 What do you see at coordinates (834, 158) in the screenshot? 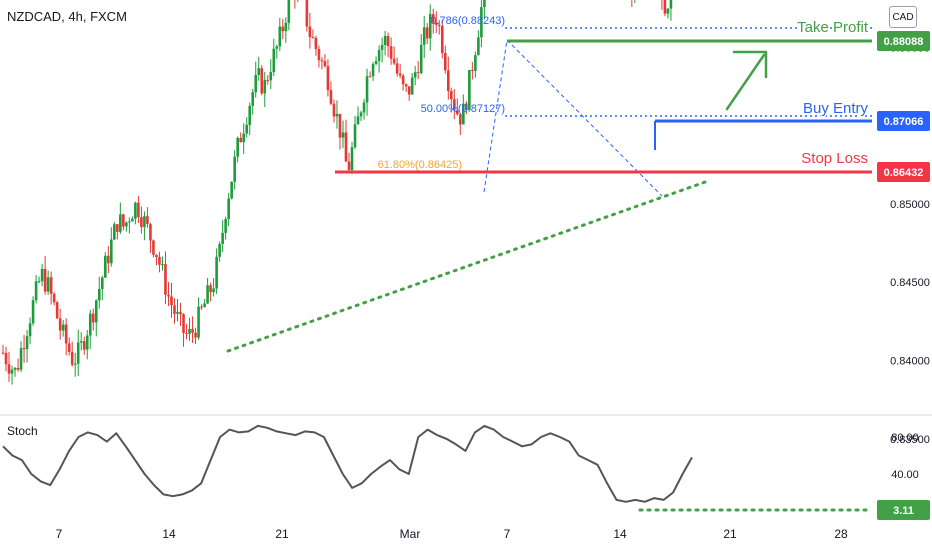
I see `level-label-stop-loss: Stop Loss` at bounding box center [834, 158].